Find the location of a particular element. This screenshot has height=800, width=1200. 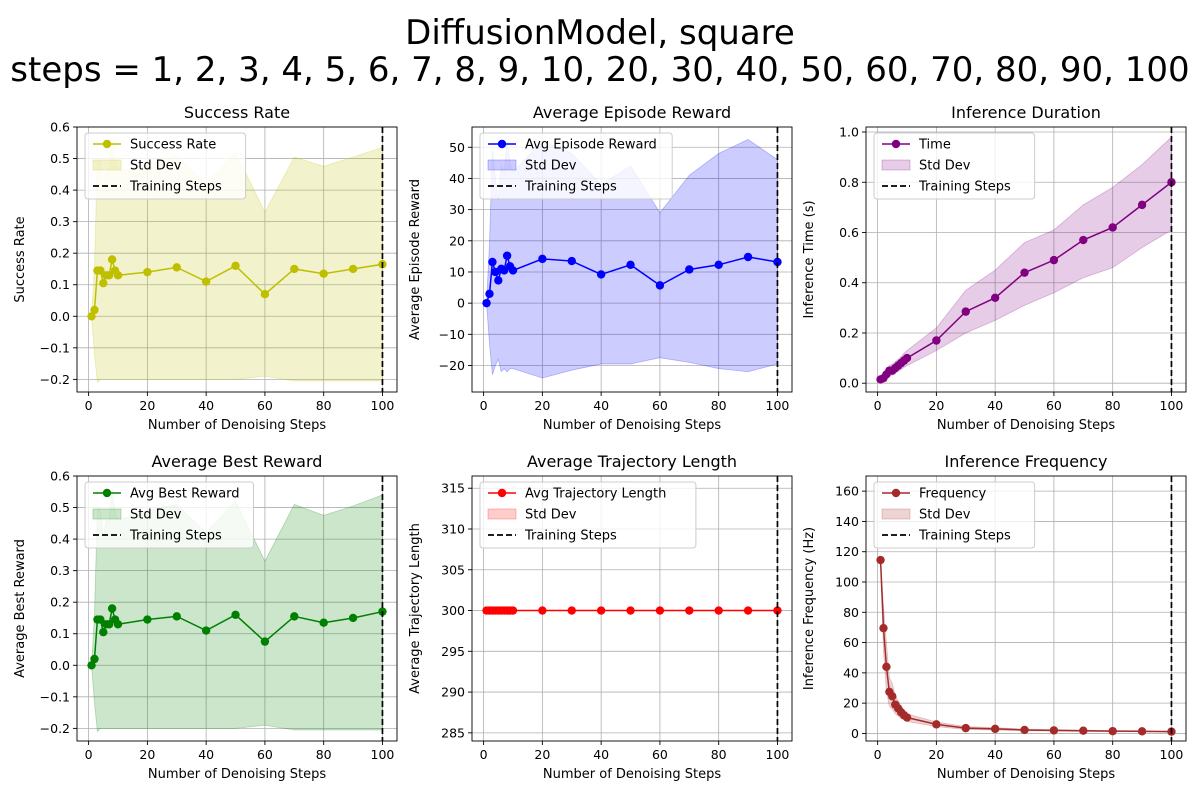

y-tick-label: 0.8 is located at coordinates (849, 182).